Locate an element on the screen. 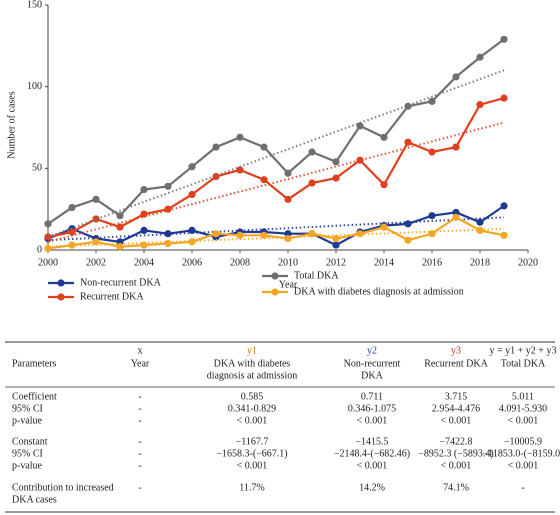 The height and width of the screenshot is (515, 560). table-cell: −8952.3 (−5893.4) is located at coordinates (455, 453).